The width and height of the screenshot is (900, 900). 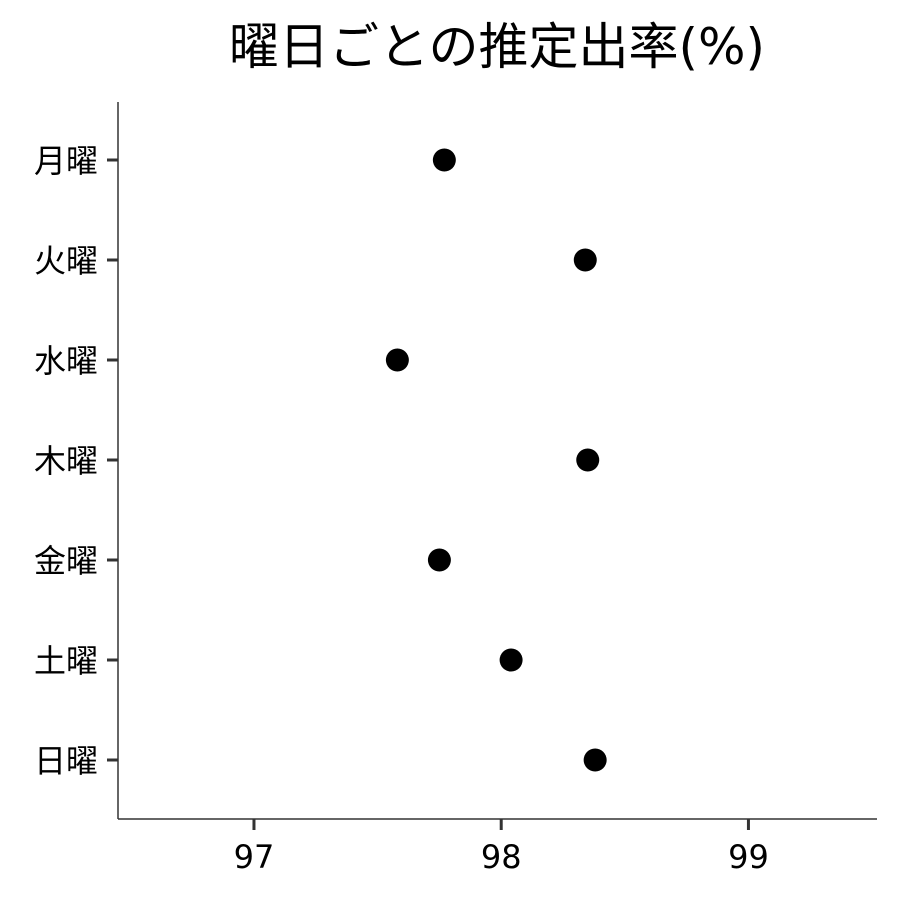 What do you see at coordinates (66, 661) in the screenshot?
I see `y-tick-label: 土曜` at bounding box center [66, 661].